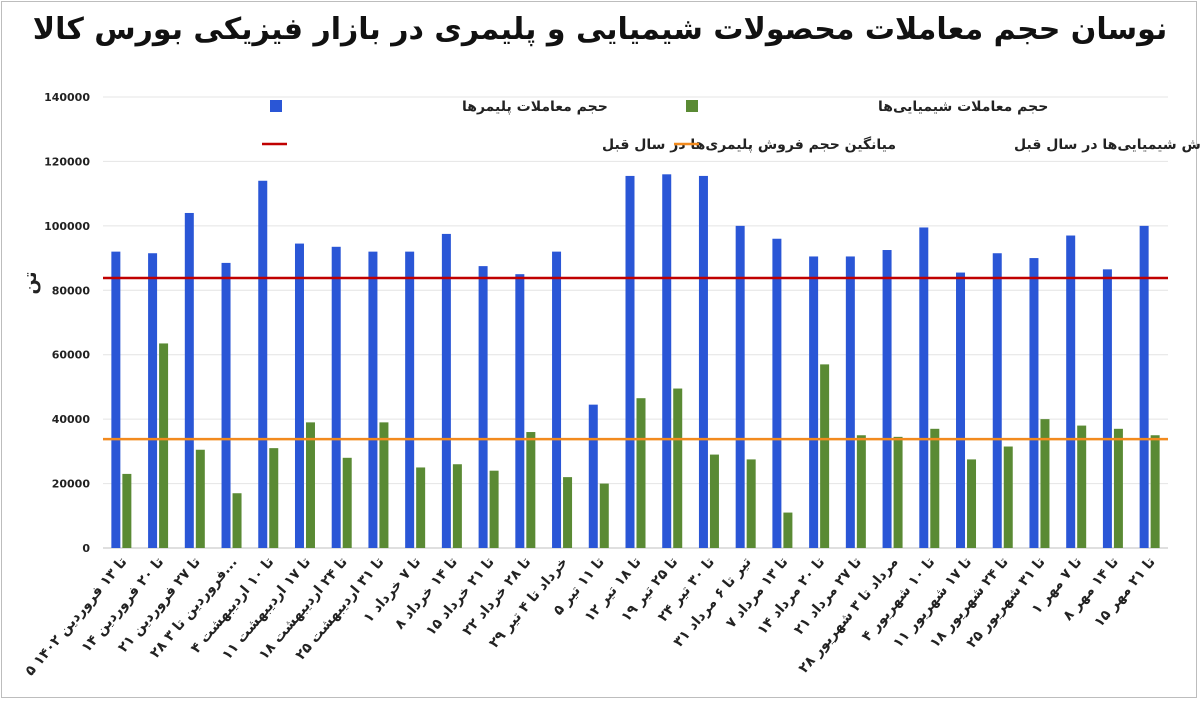 Image resolution: width=1200 pixels, height=701 pixels. What do you see at coordinates (86, 548) in the screenshot?
I see `y-tick-label: 0` at bounding box center [86, 548].